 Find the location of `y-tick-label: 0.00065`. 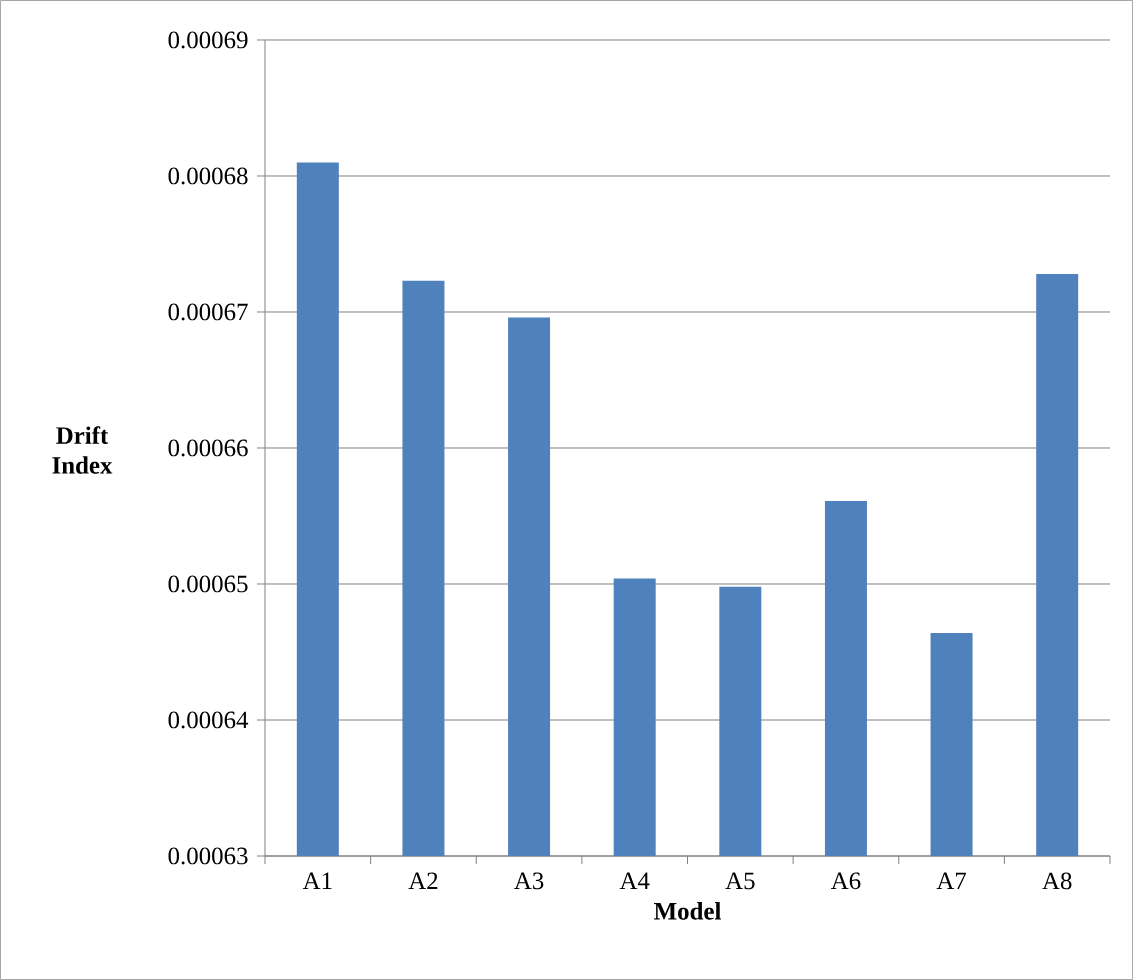

y-tick-label: 0.00065 is located at coordinates (208, 584).